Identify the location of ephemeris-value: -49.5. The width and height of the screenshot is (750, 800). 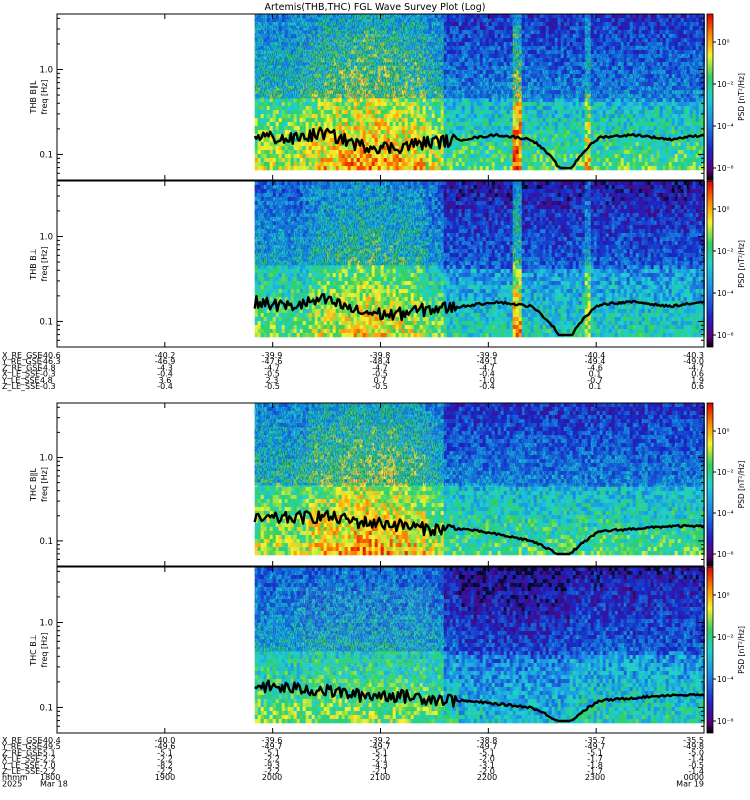
(50, 746).